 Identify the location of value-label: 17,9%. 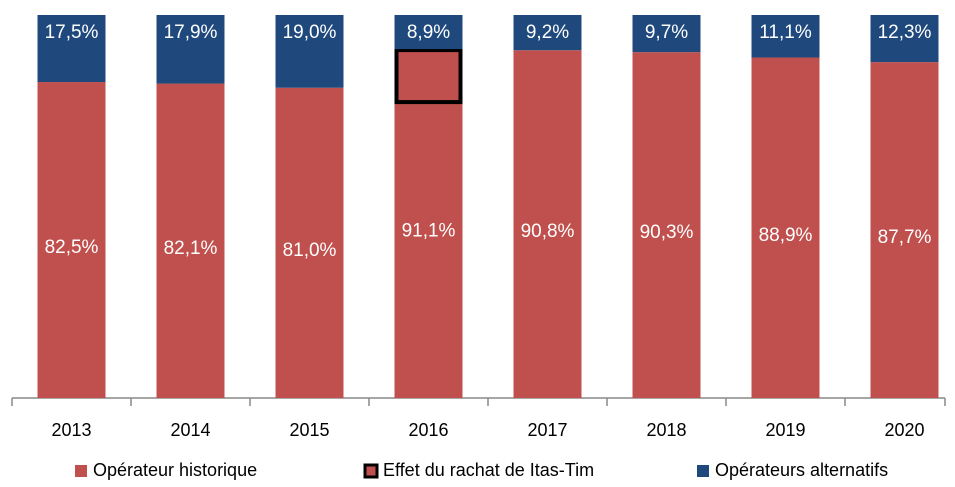
(191, 32).